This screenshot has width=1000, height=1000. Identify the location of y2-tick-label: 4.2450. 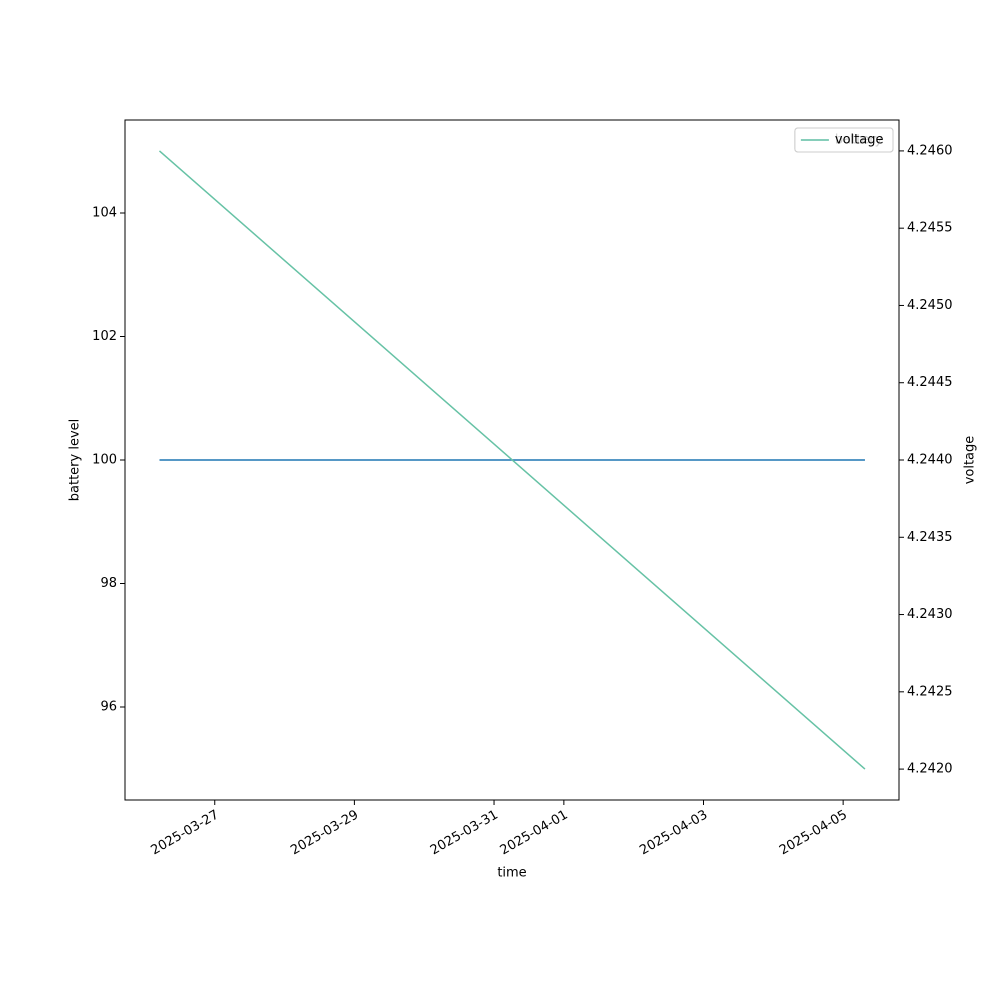
(930, 305).